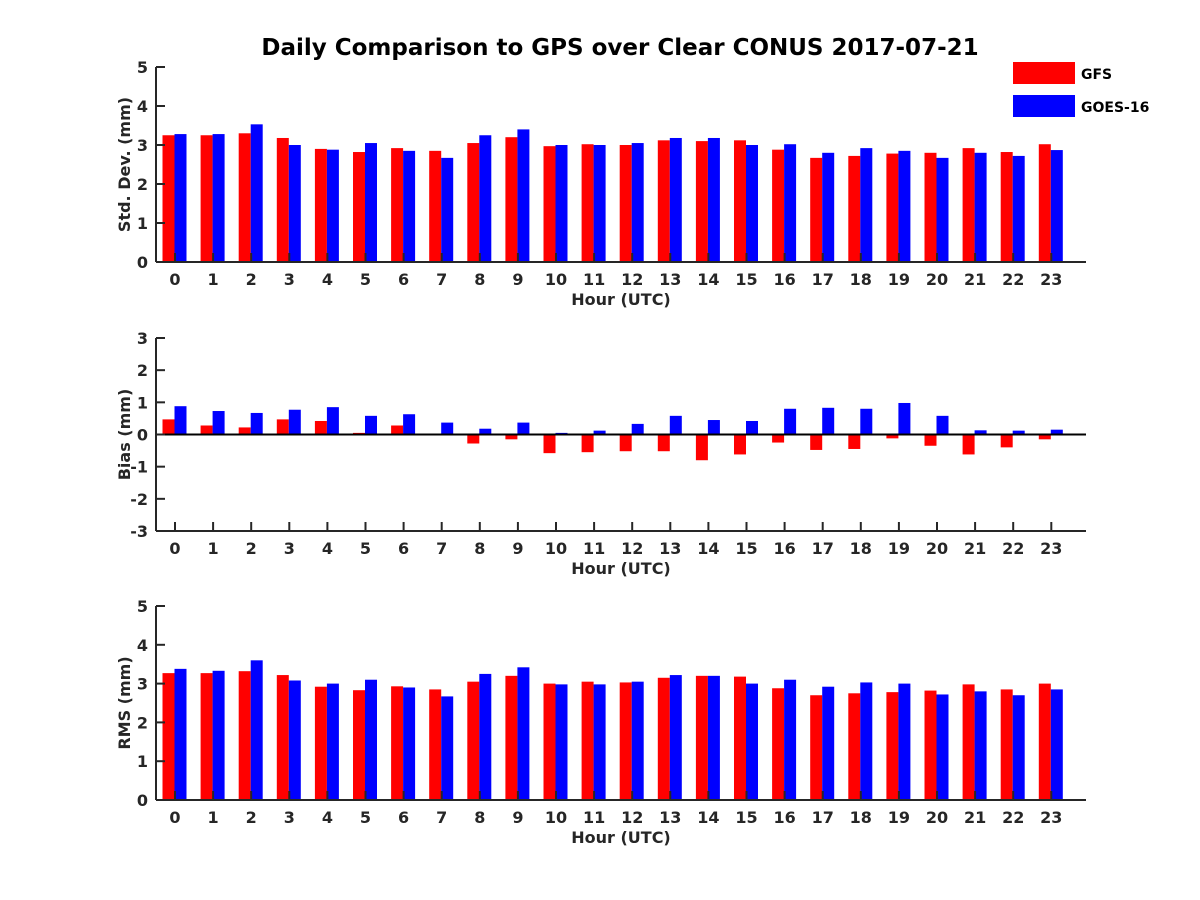  I want to click on std-dev-y-tick-label: 0, so click(142, 262).